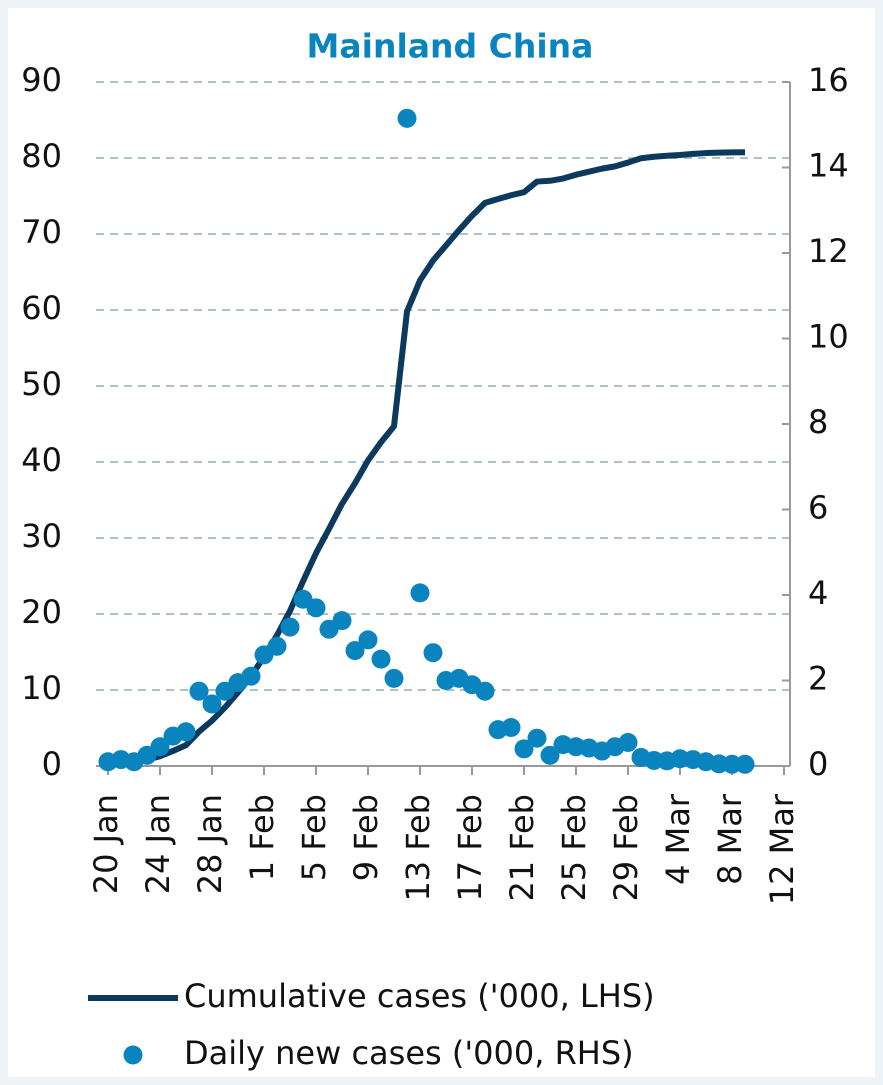 The height and width of the screenshot is (1085, 883). I want to click on x-tick-label: 29 Feb, so click(626, 848).